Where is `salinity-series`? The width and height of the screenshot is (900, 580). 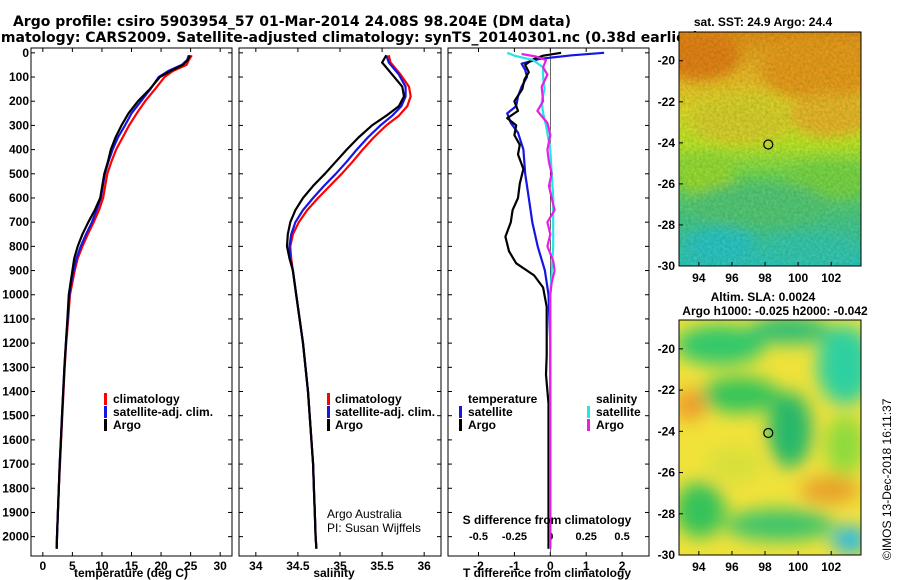 salinity-series is located at coordinates (348, 301).